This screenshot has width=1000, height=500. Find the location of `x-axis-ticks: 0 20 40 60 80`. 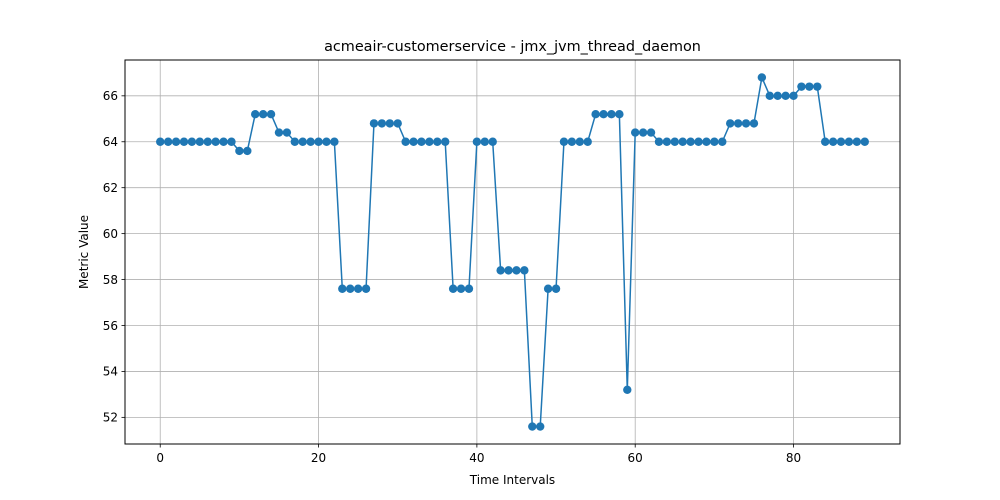

x-axis-ticks: 0 20 40 60 80 is located at coordinates (478, 454).